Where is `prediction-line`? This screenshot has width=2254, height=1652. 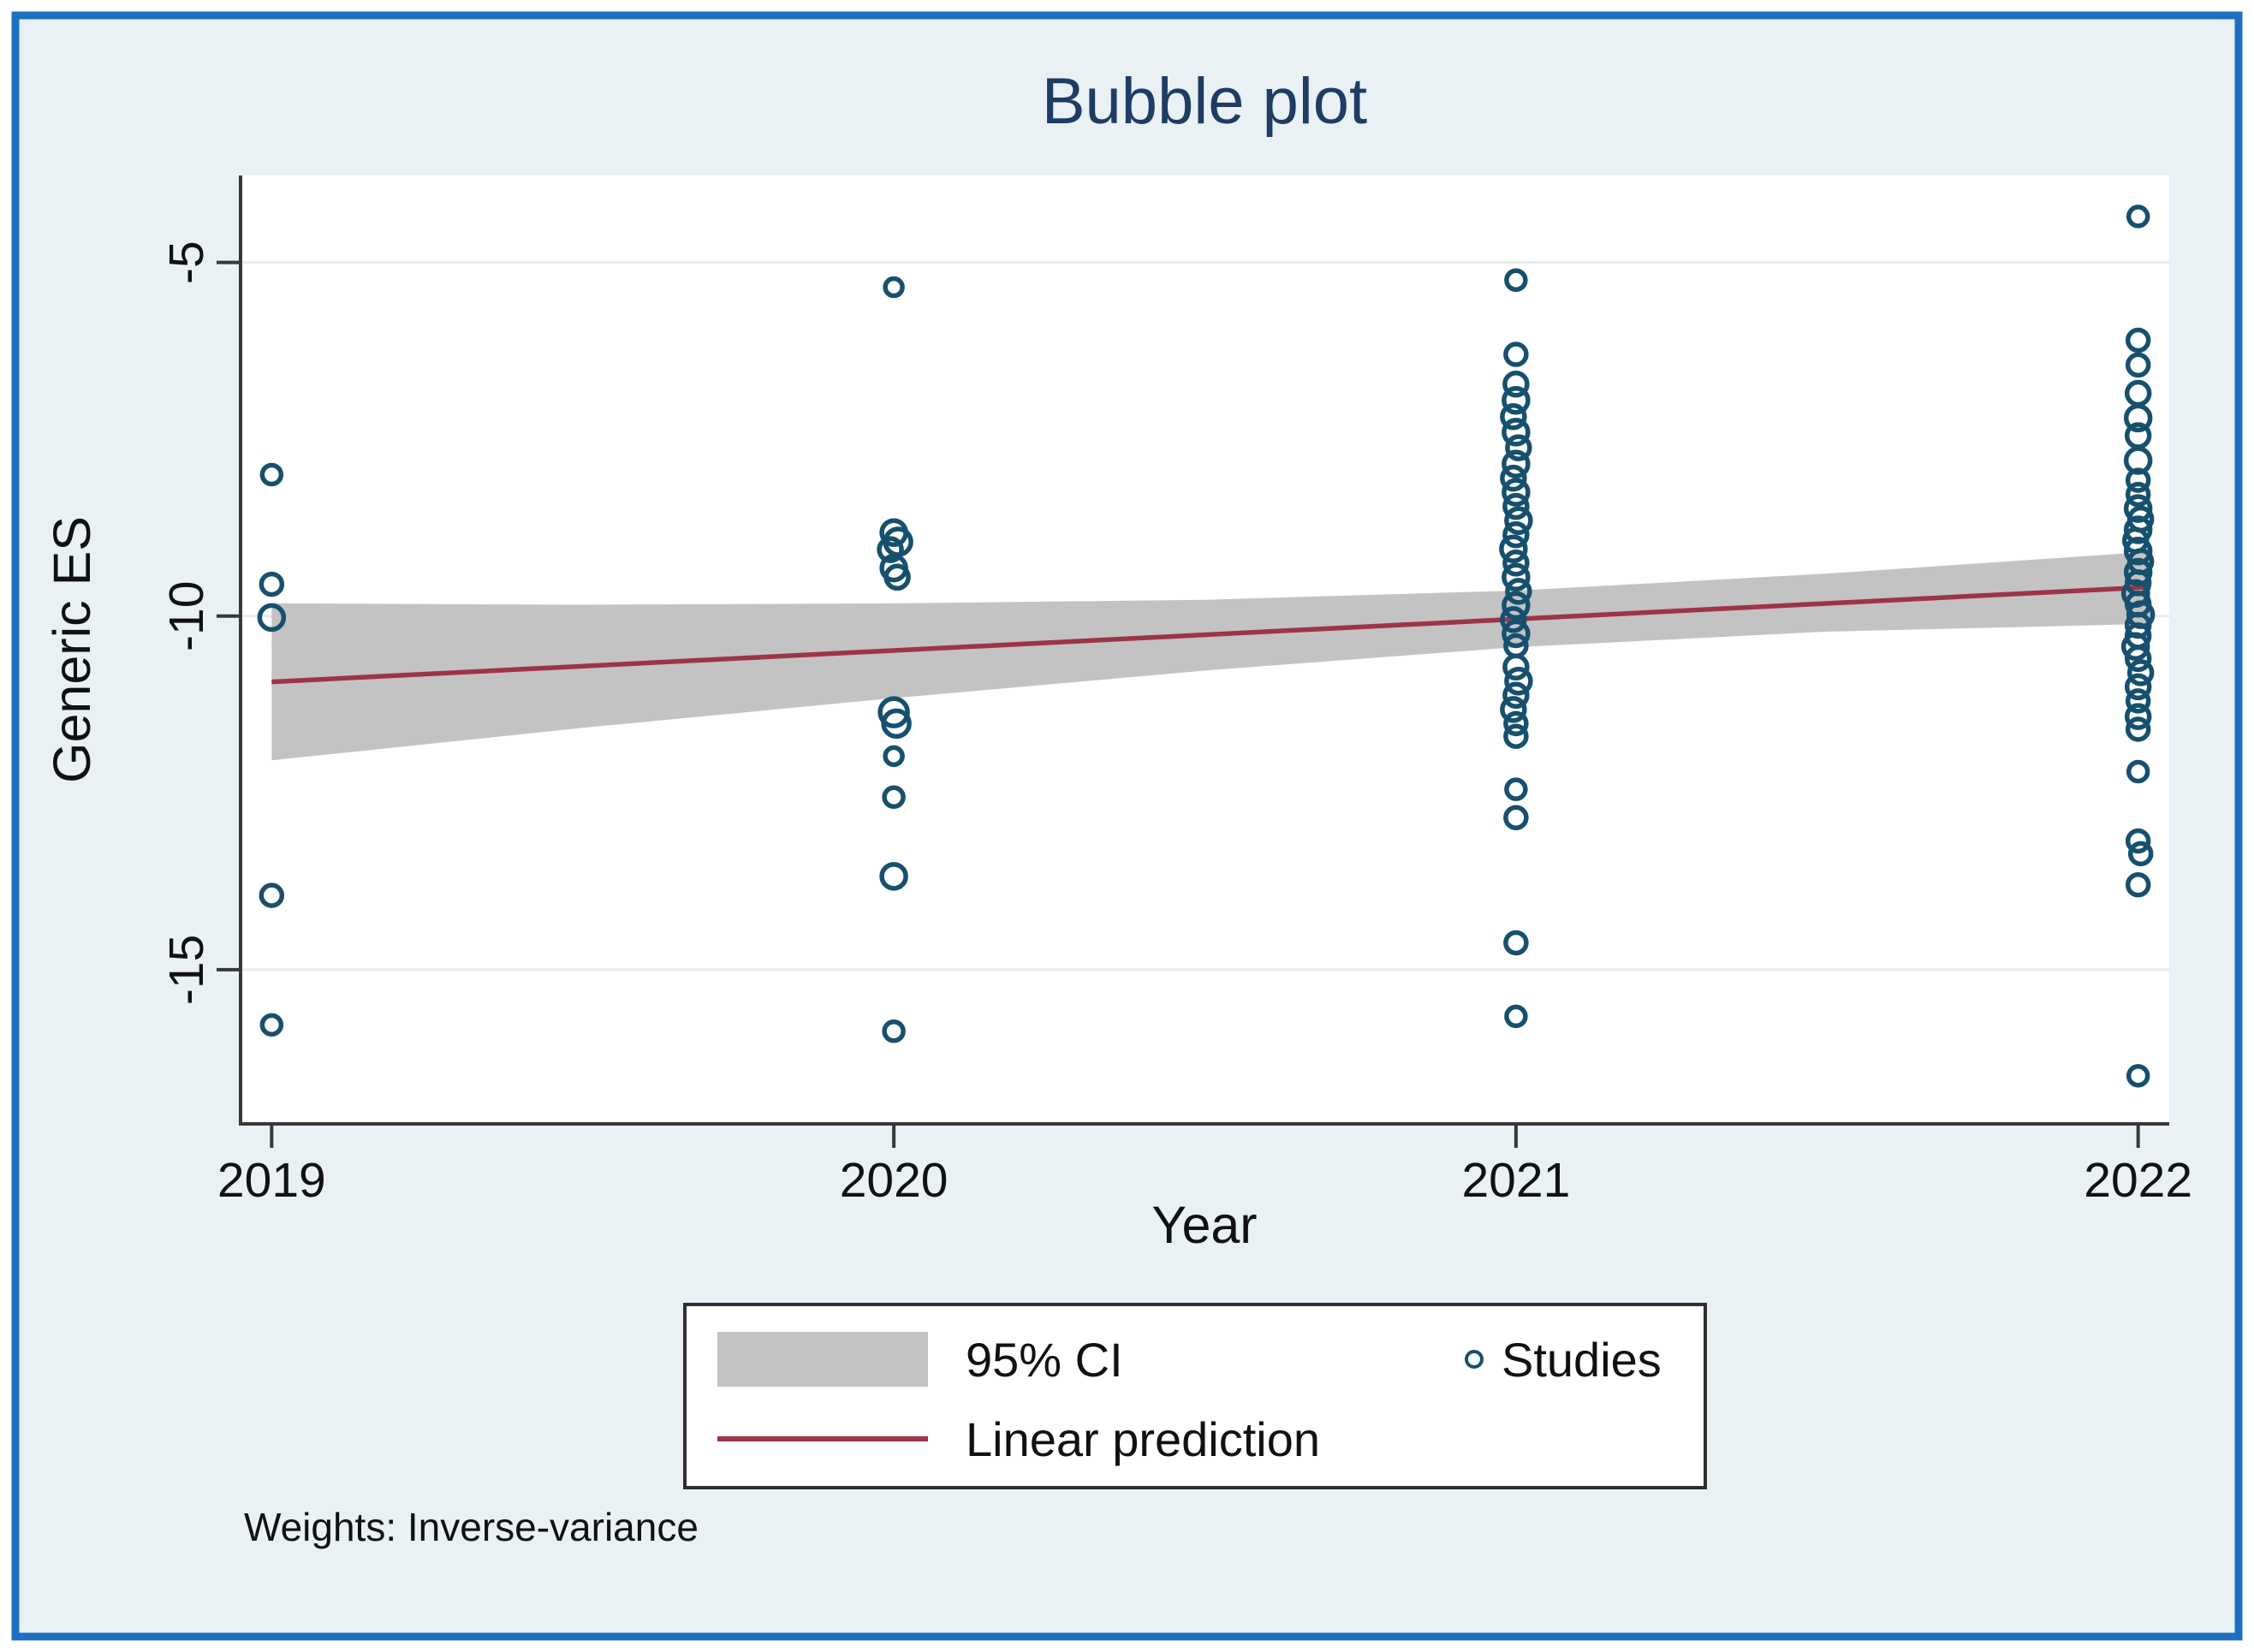
prediction-line is located at coordinates (1211, 635).